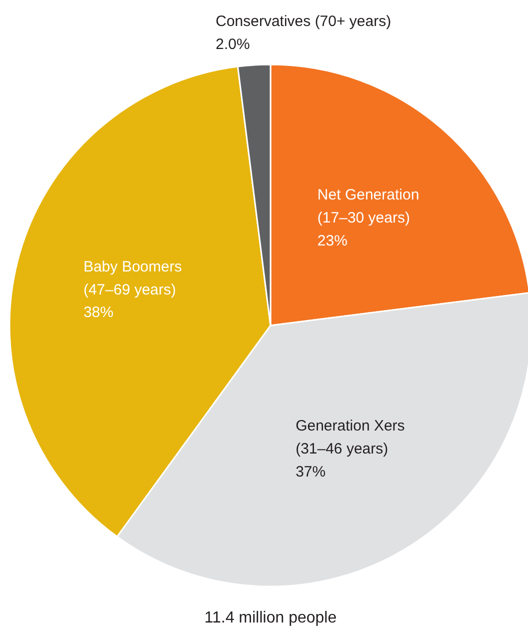 This screenshot has height=639, width=528. What do you see at coordinates (98, 313) in the screenshot?
I see `data-label: 38%` at bounding box center [98, 313].